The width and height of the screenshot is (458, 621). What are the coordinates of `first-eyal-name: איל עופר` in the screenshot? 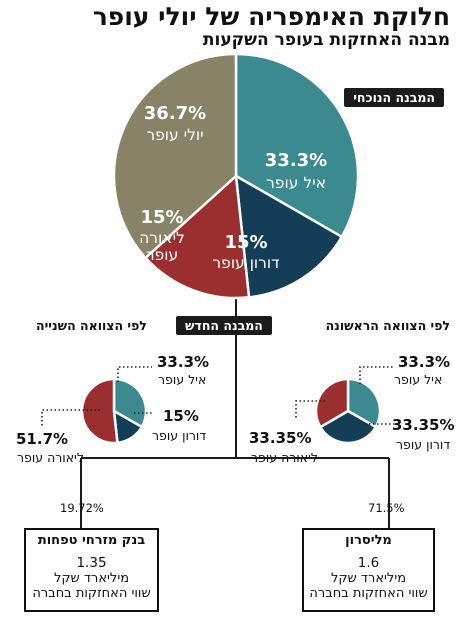 It's located at (418, 379).